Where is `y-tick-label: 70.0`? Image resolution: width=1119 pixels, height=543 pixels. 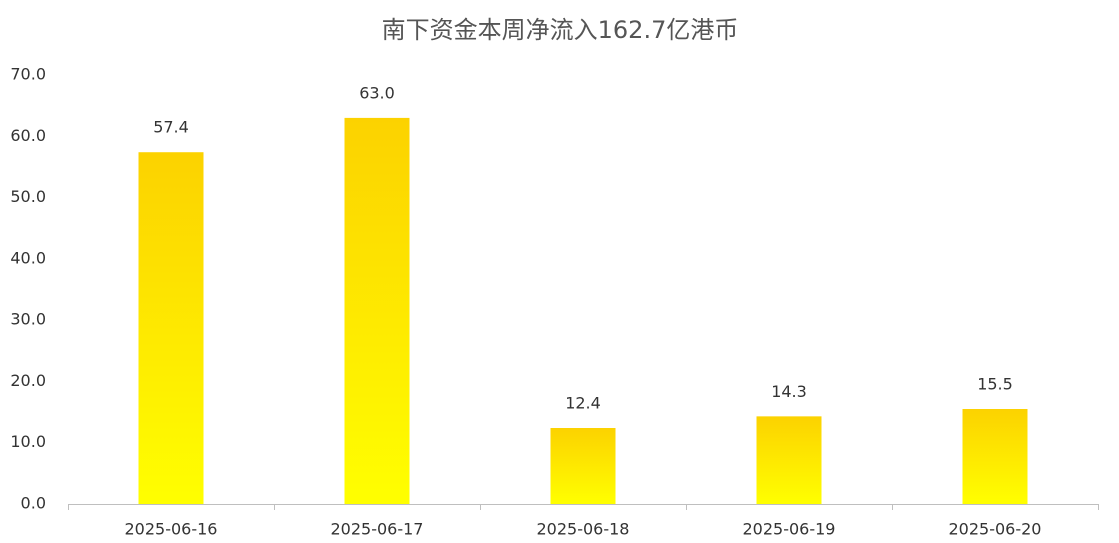 y-tick-label: 70.0 is located at coordinates (28, 74).